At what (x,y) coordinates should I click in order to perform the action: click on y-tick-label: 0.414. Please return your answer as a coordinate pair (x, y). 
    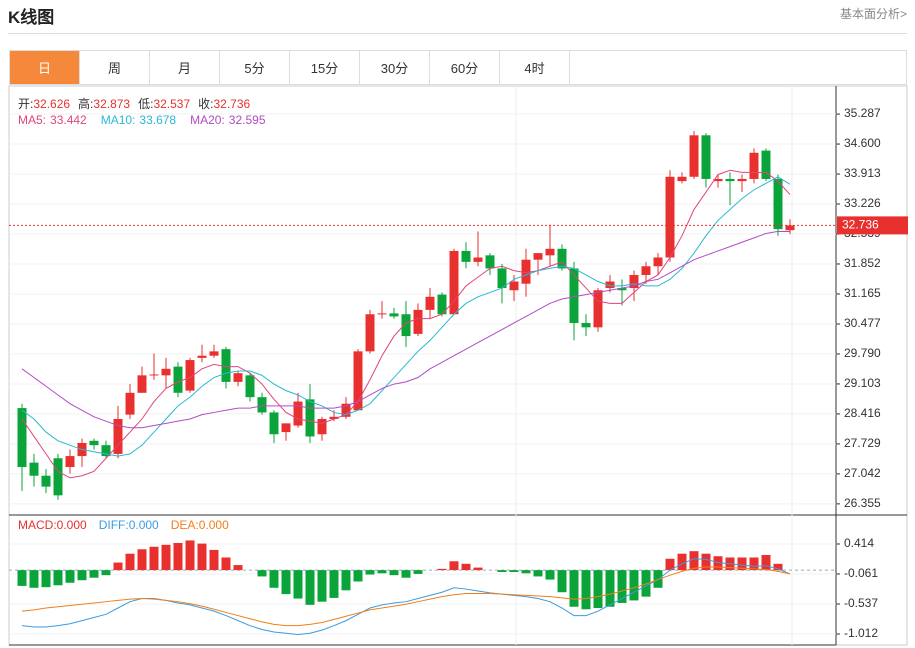
    Looking at the image, I should click on (859, 543).